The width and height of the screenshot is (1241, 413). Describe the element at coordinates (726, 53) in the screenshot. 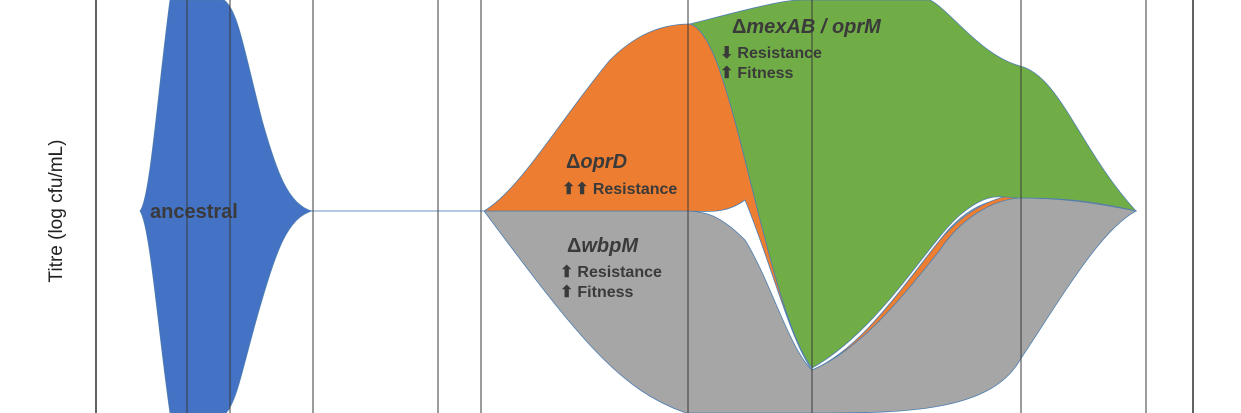

I see `arrow-down-icon: ⬇` at that location.